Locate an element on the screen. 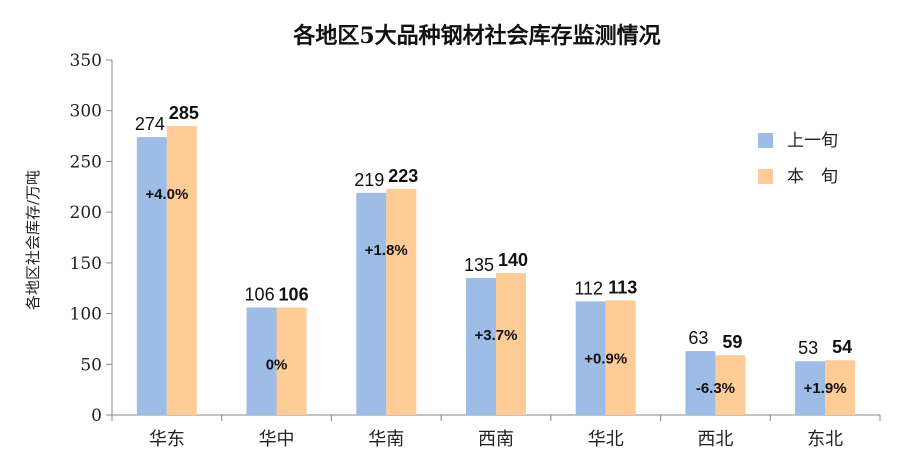 The image size is (903, 466). y-tick-label: 0 is located at coordinates (96, 416).